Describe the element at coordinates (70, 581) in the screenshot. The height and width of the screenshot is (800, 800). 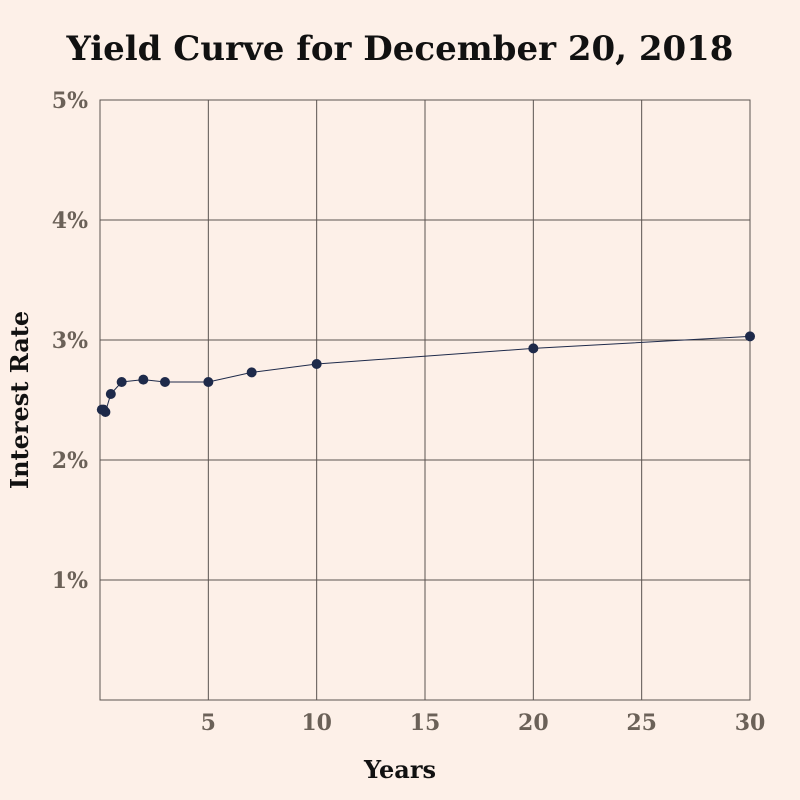
I see `y-tick-label: 1%` at that location.